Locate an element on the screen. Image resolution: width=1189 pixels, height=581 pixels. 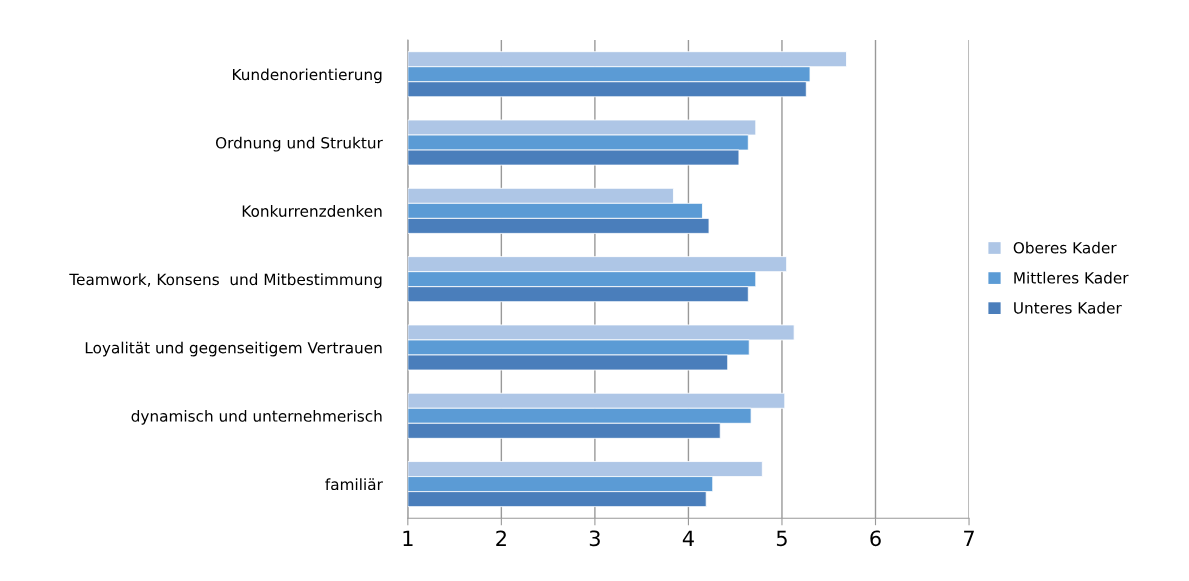
y-tick-label: Loyalität und gegenseitigem Vertrauen is located at coordinates (233, 349).